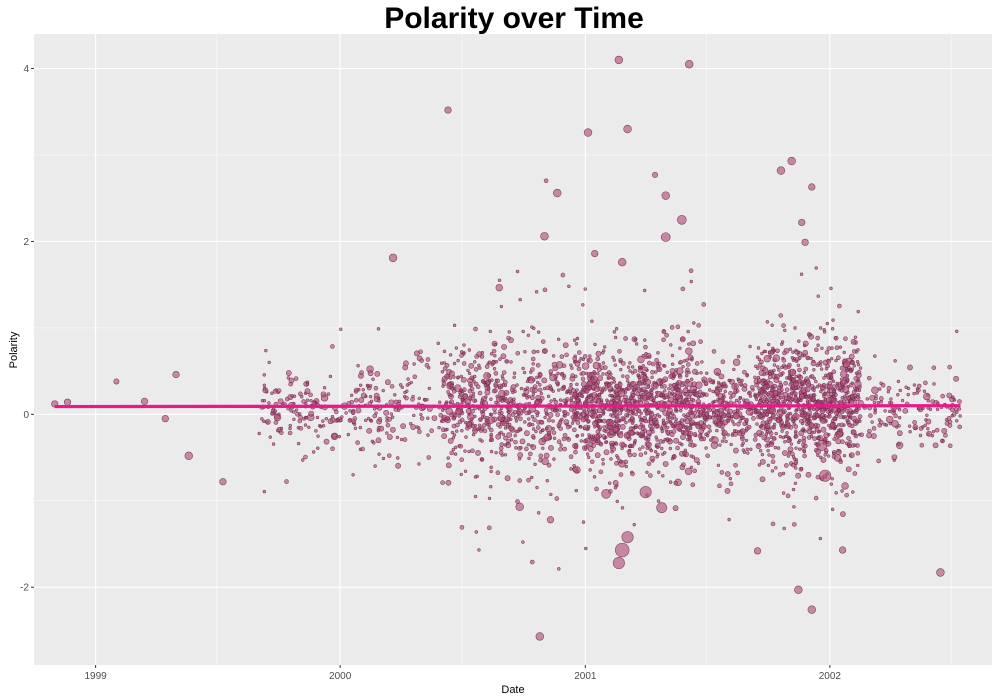 The image size is (1000, 700). What do you see at coordinates (26, 242) in the screenshot?
I see `y-tick-label: 2` at bounding box center [26, 242].